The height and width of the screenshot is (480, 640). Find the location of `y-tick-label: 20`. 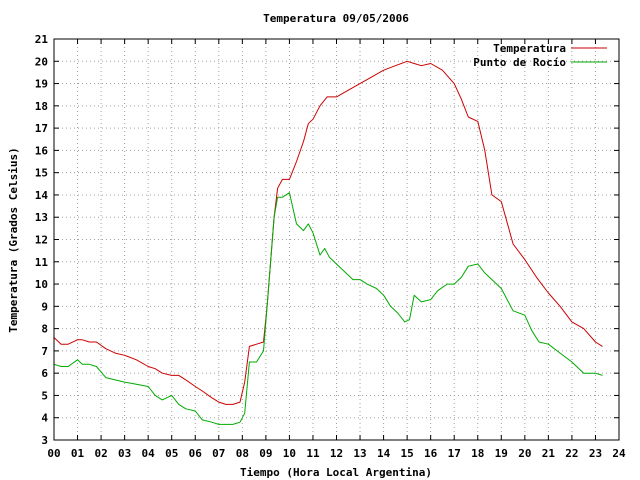

y-tick-label: 20 is located at coordinates (41, 61).